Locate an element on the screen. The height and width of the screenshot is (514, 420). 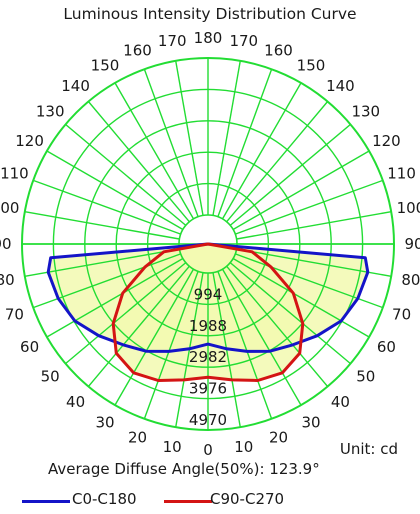
chart-title: Luminous Intensity Distribution Curve is located at coordinates (210, 14).